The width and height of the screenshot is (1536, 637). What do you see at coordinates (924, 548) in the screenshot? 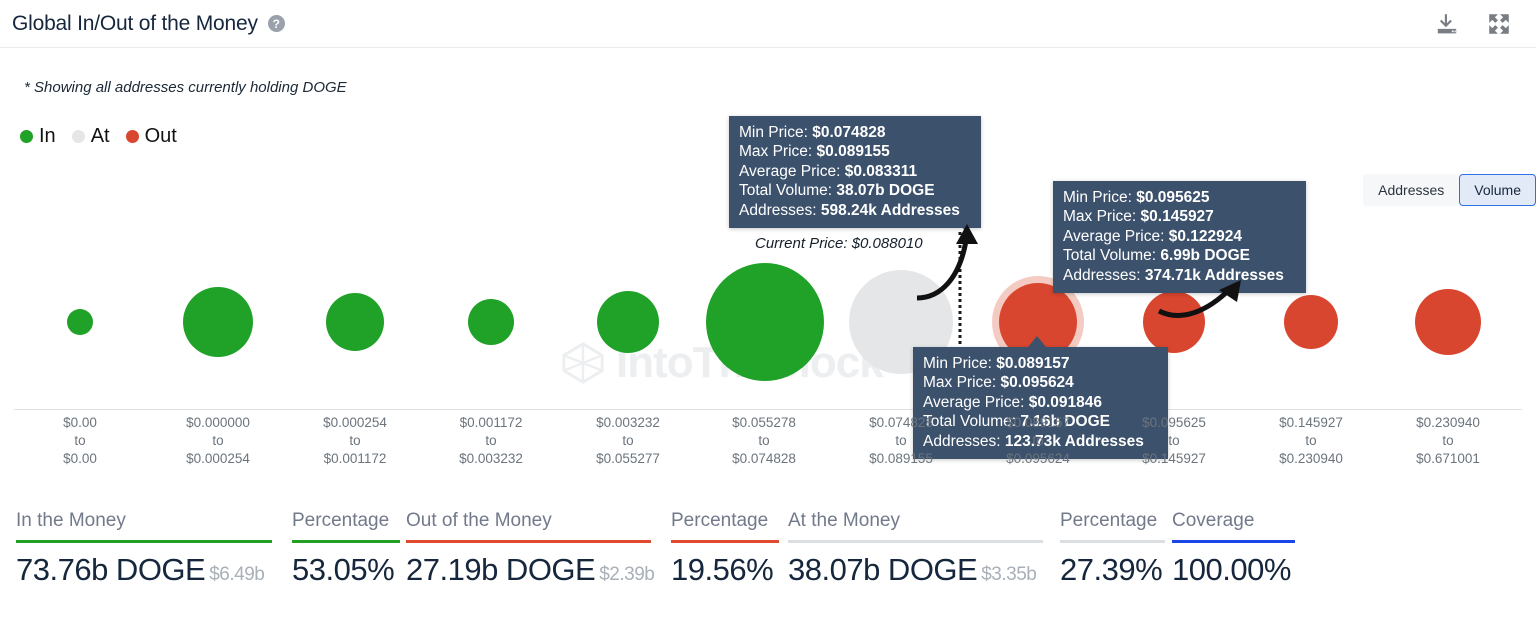
I see `stat-at-the-money: At the Money 38.07b DOGE $3.35b` at bounding box center [924, 548].